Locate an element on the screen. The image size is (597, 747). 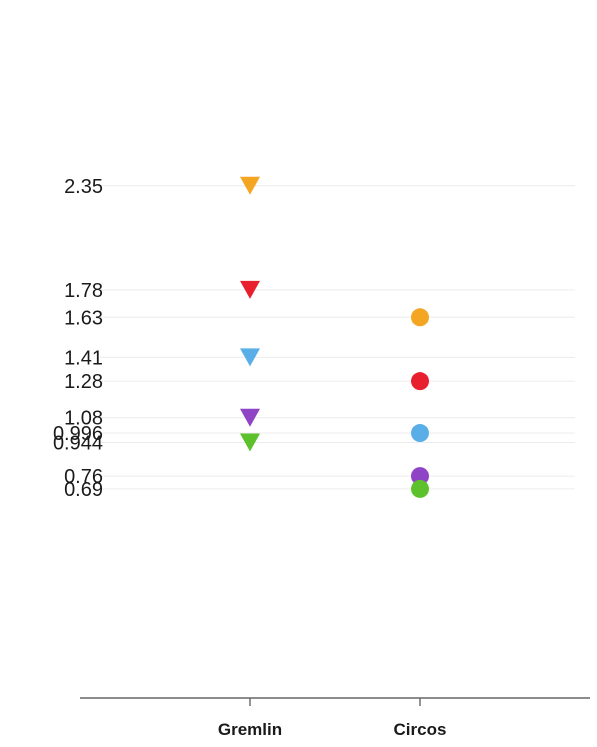
y-tick-label: 0.944 is located at coordinates (78, 444).